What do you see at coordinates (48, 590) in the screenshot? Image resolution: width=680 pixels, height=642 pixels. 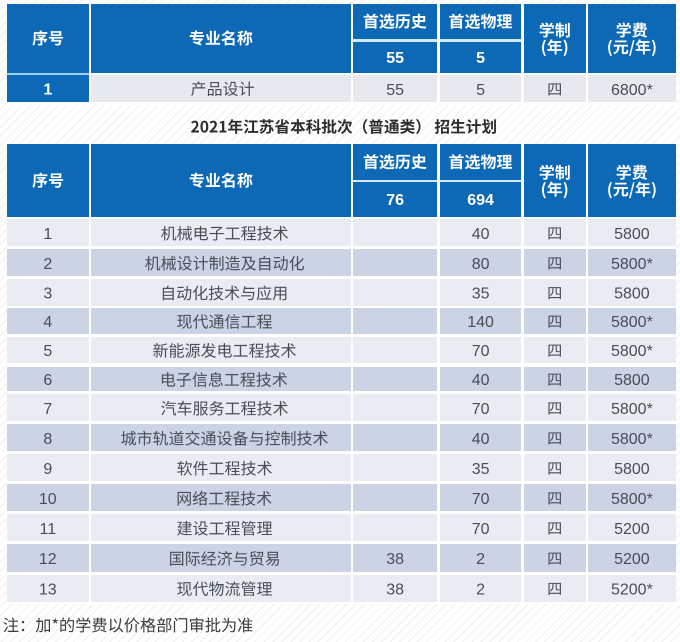 I see `svg-text: 13` at bounding box center [48, 590].